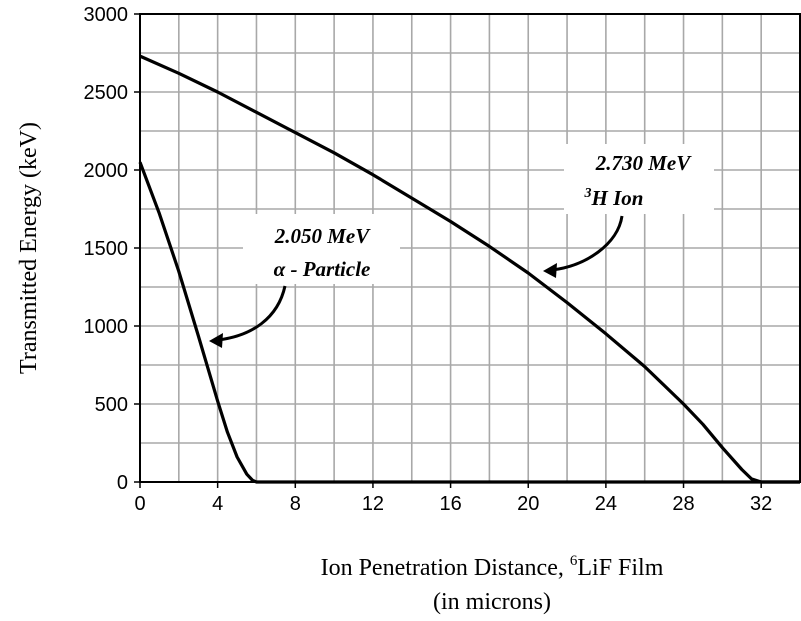 The image size is (801, 621). Describe the element at coordinates (574, 561) in the screenshot. I see `x-axis-title-superscript: 6` at that location.